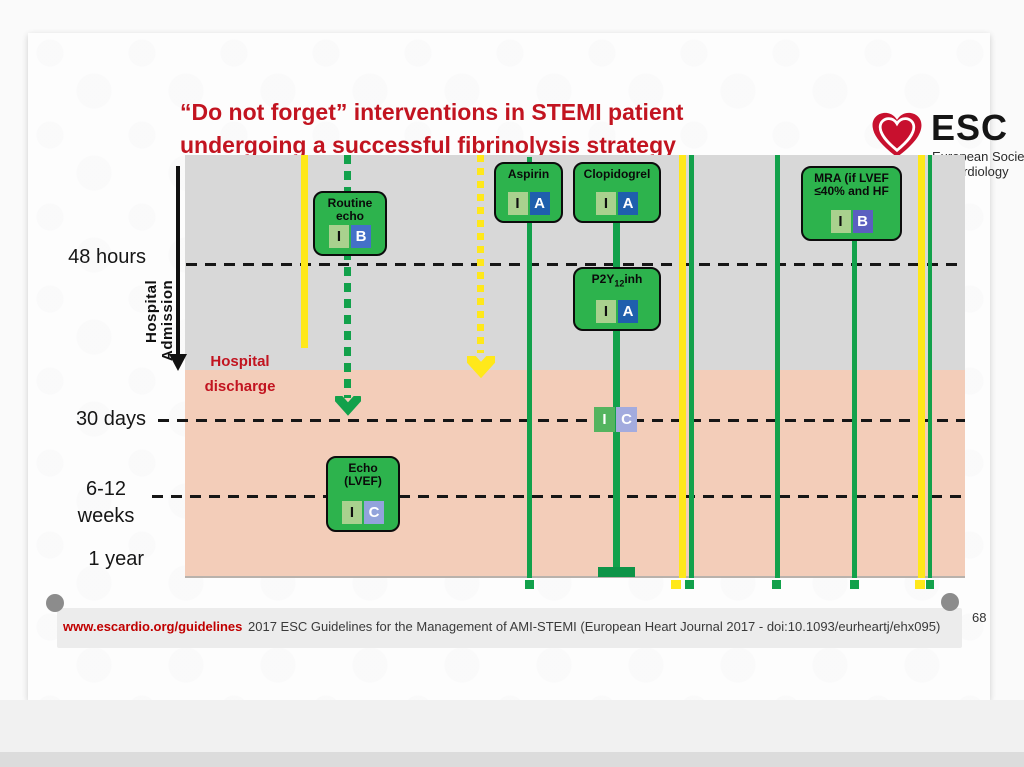  What do you see at coordinates (151, 311) in the screenshot?
I see `hospital-admission-label-line1: Hospital` at bounding box center [151, 311].